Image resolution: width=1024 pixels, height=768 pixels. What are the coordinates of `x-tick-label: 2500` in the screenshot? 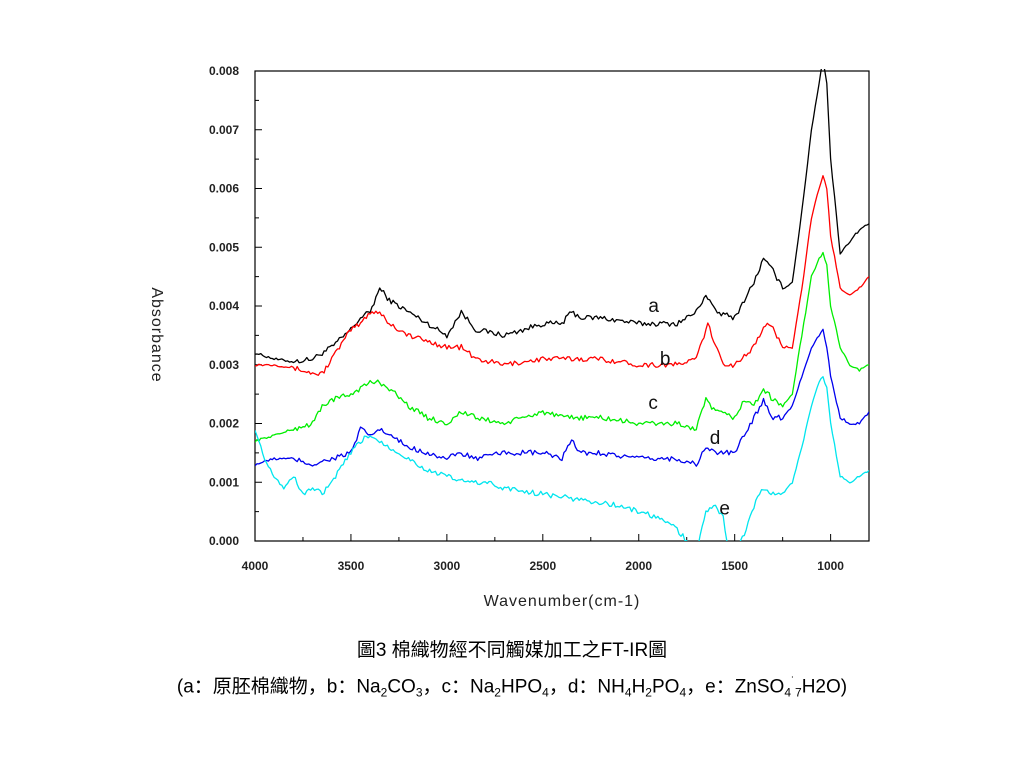 It's located at (542, 566).